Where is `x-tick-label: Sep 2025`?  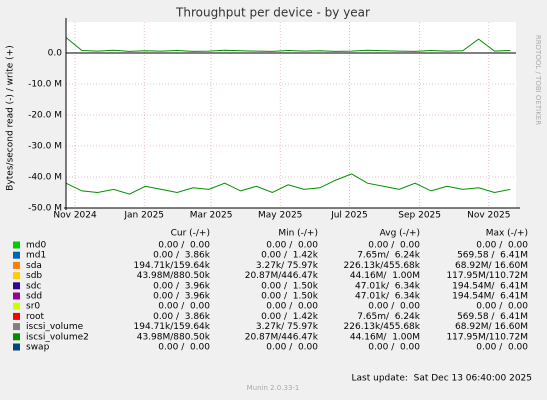 x-tick-label: Sep 2025 is located at coordinates (419, 216).